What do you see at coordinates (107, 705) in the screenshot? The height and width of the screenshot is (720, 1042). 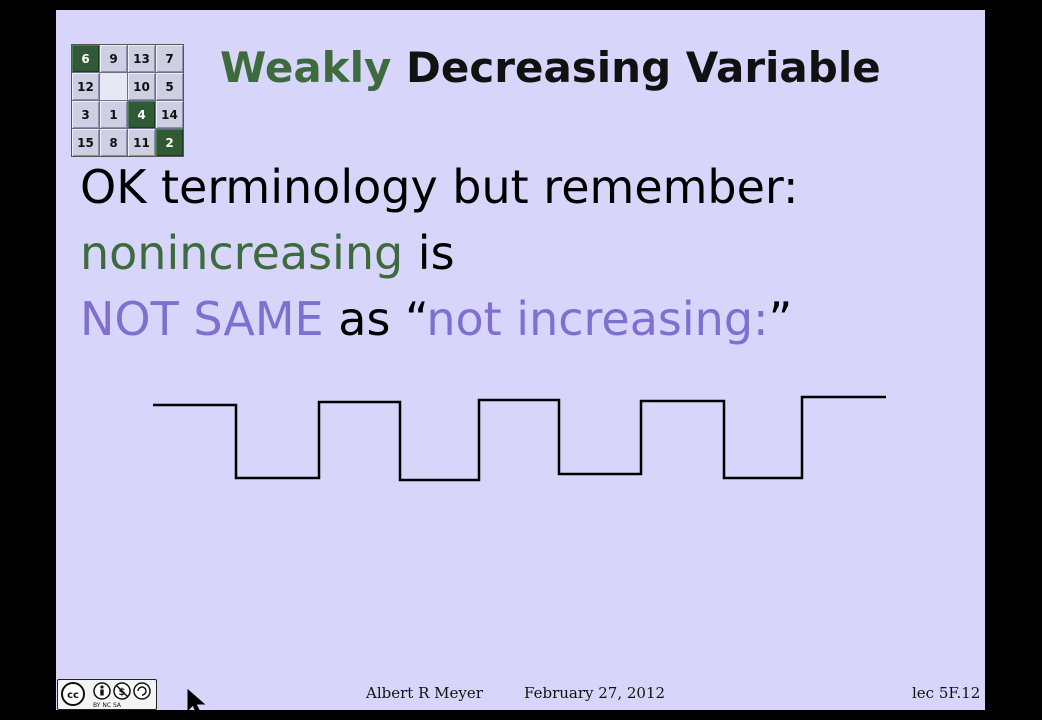 I see `cc-badge-text: BY NC SA` at bounding box center [107, 705].